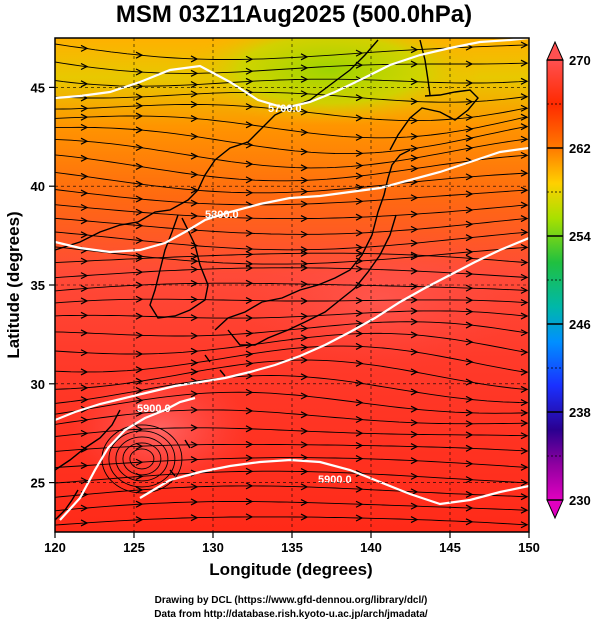 The image size is (599, 625). I want to click on colorbar-label: 262, so click(580, 148).